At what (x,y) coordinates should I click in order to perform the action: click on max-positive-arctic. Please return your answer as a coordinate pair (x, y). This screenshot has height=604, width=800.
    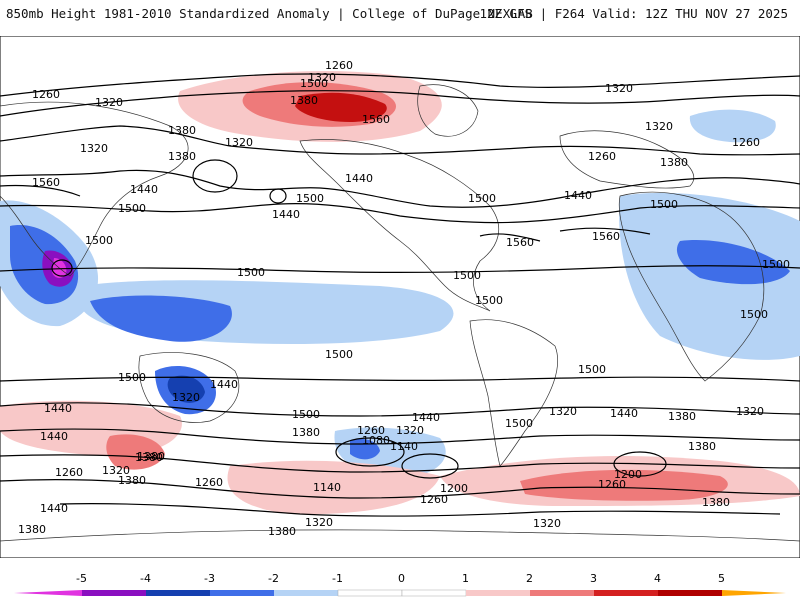
    Looking at the image, I should click on (341, 107).